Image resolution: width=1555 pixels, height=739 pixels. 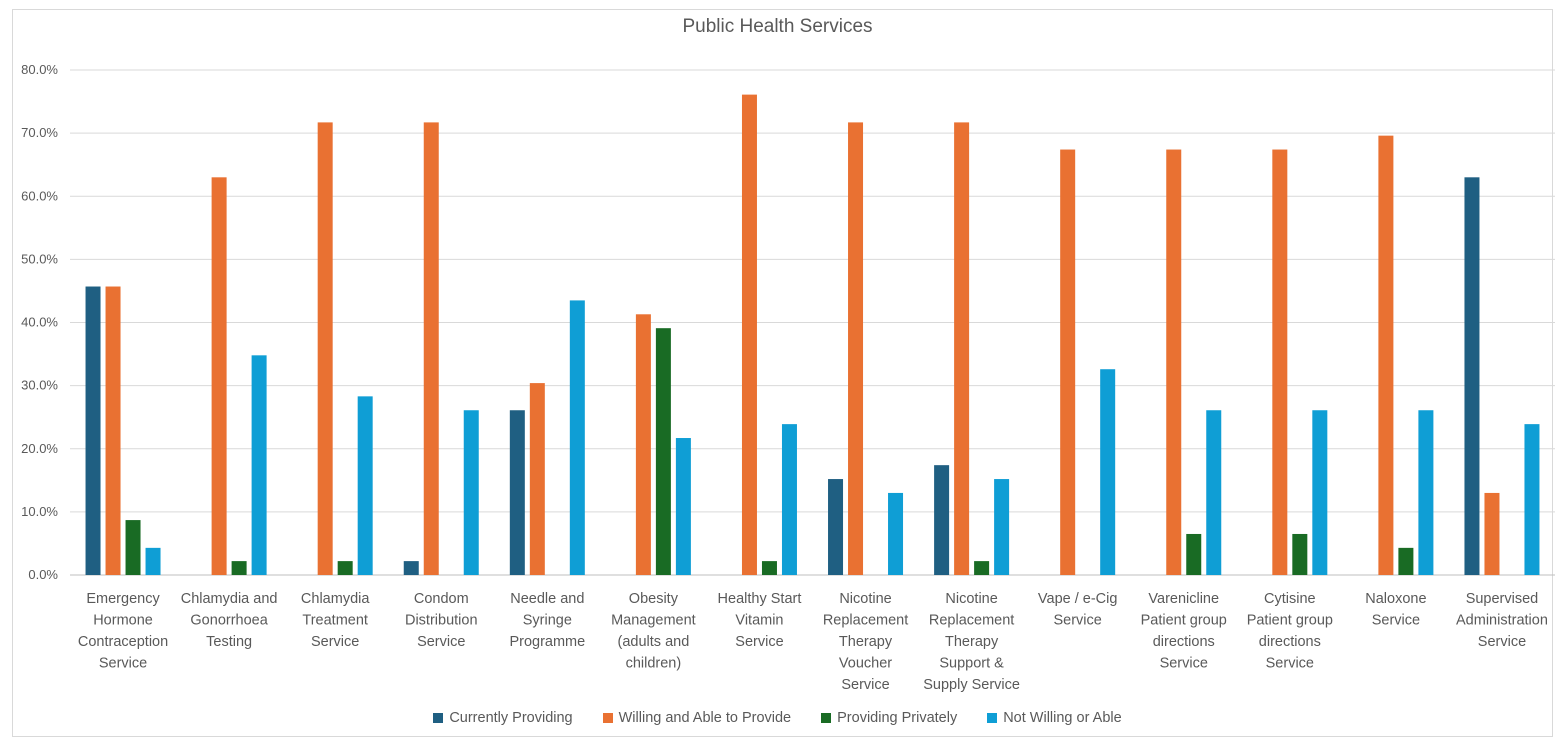 I want to click on y-tick-label: 10.0%, so click(x=39, y=511).